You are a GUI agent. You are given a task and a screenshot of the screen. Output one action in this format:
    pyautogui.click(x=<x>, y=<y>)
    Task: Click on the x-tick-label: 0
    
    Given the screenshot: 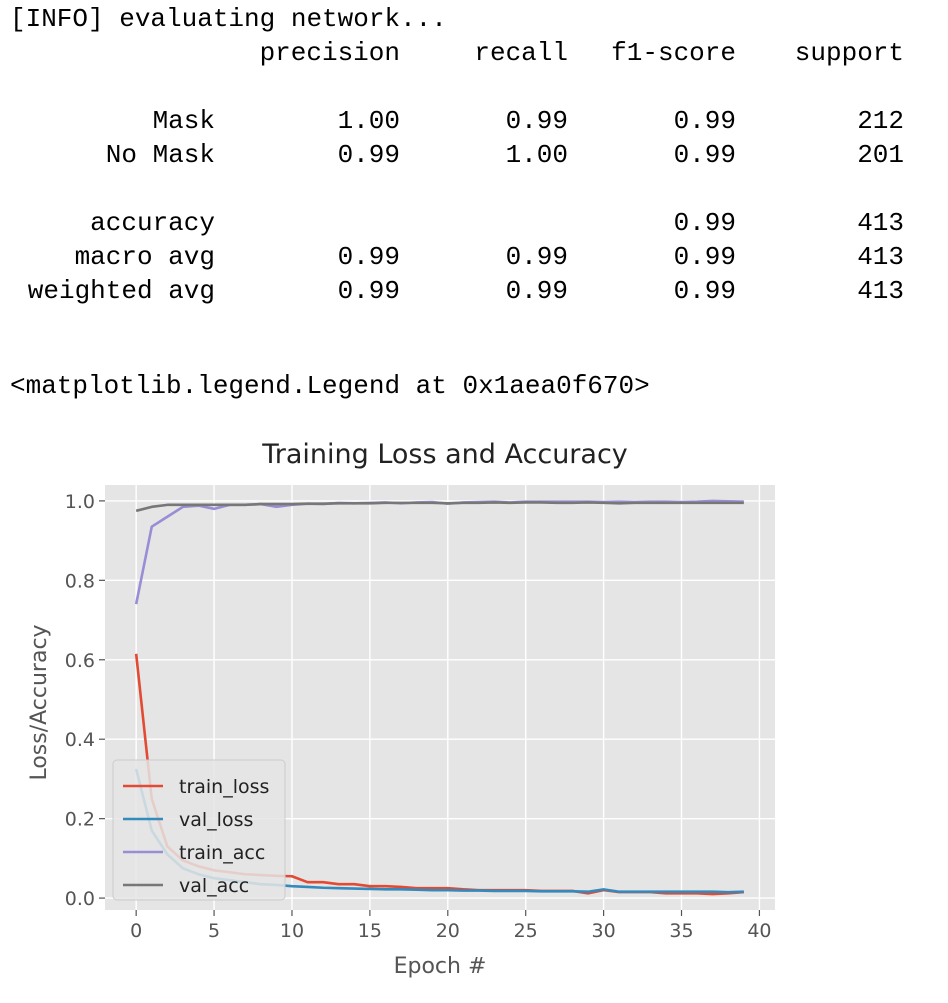 What is the action you would take?
    pyautogui.click(x=136, y=931)
    